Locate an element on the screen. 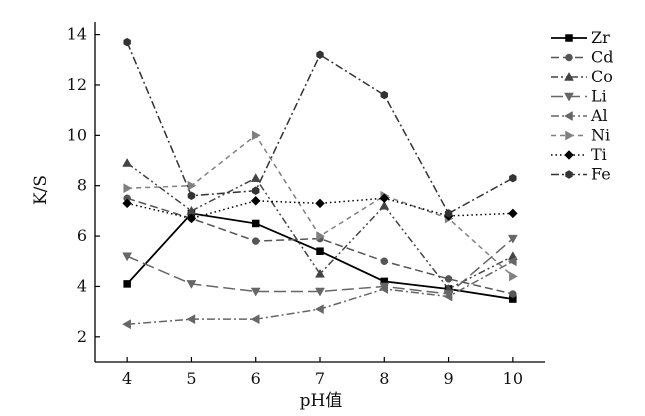 This screenshot has height=416, width=645. legend-label-li: Li is located at coordinates (599, 96).